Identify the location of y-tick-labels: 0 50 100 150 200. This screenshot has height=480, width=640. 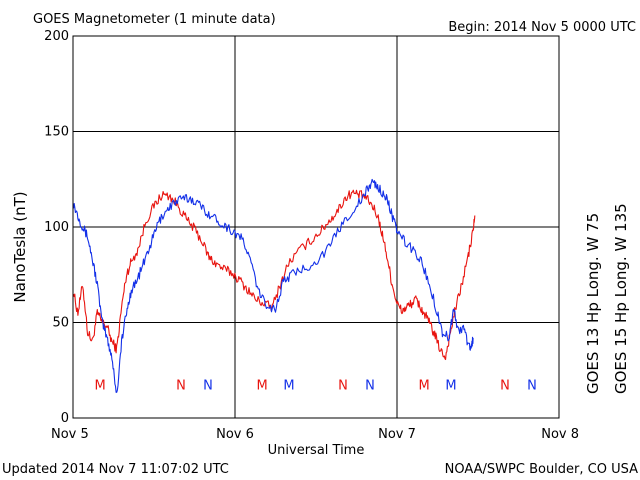
(56, 227).